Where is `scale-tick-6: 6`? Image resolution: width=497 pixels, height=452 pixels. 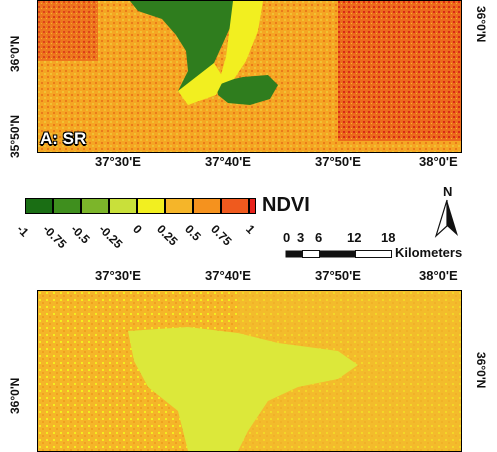
scale-tick-6: 6 is located at coordinates (319, 237).